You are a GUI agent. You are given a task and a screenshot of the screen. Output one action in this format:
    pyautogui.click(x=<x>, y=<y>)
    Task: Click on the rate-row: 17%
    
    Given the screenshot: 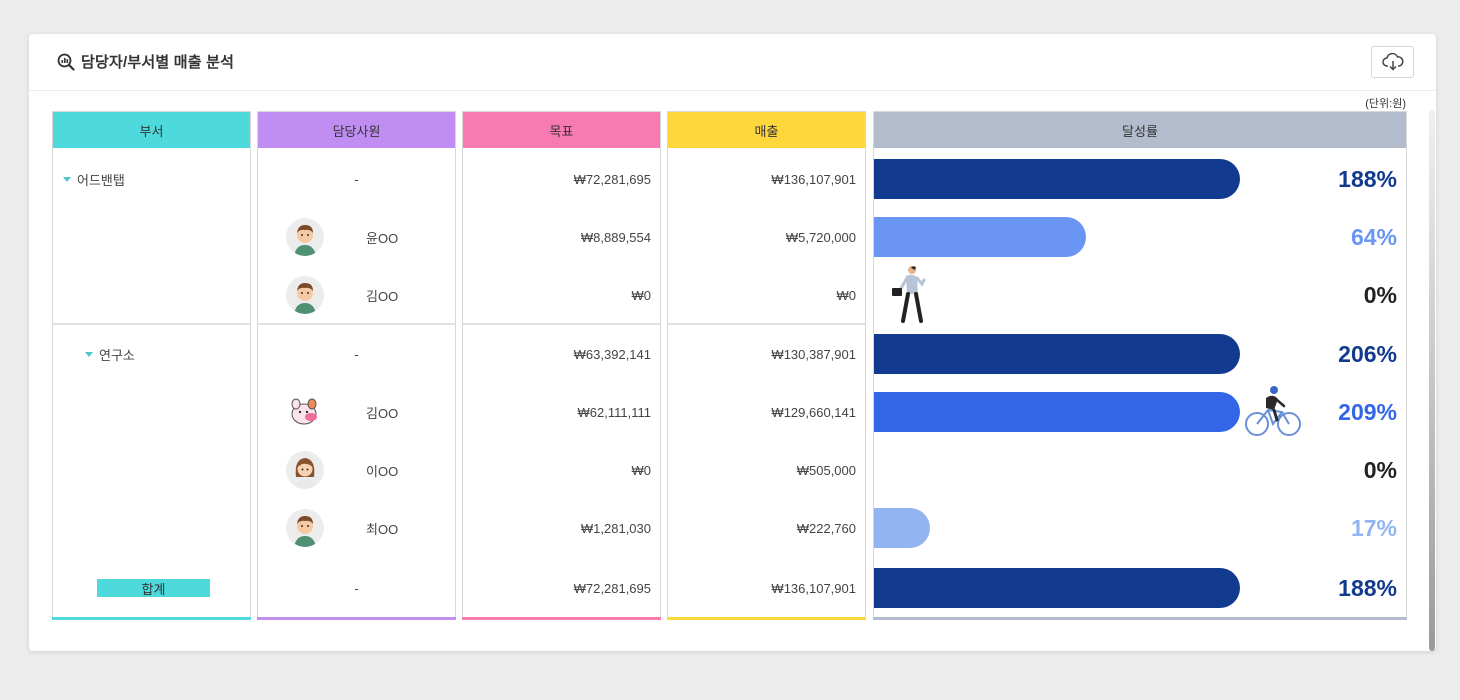 What is the action you would take?
    pyautogui.click(x=1140, y=528)
    